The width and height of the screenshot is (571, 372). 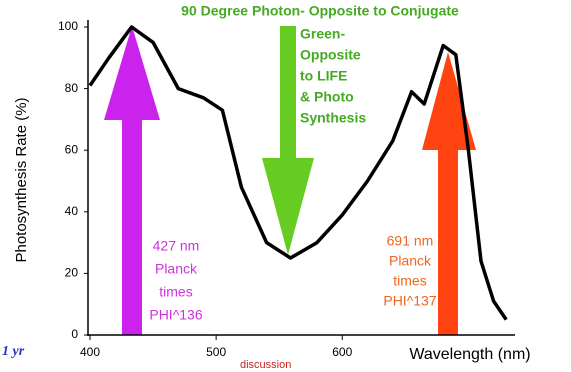 What do you see at coordinates (469, 354) in the screenshot?
I see `x-axis-label: Wavelength (nm)` at bounding box center [469, 354].